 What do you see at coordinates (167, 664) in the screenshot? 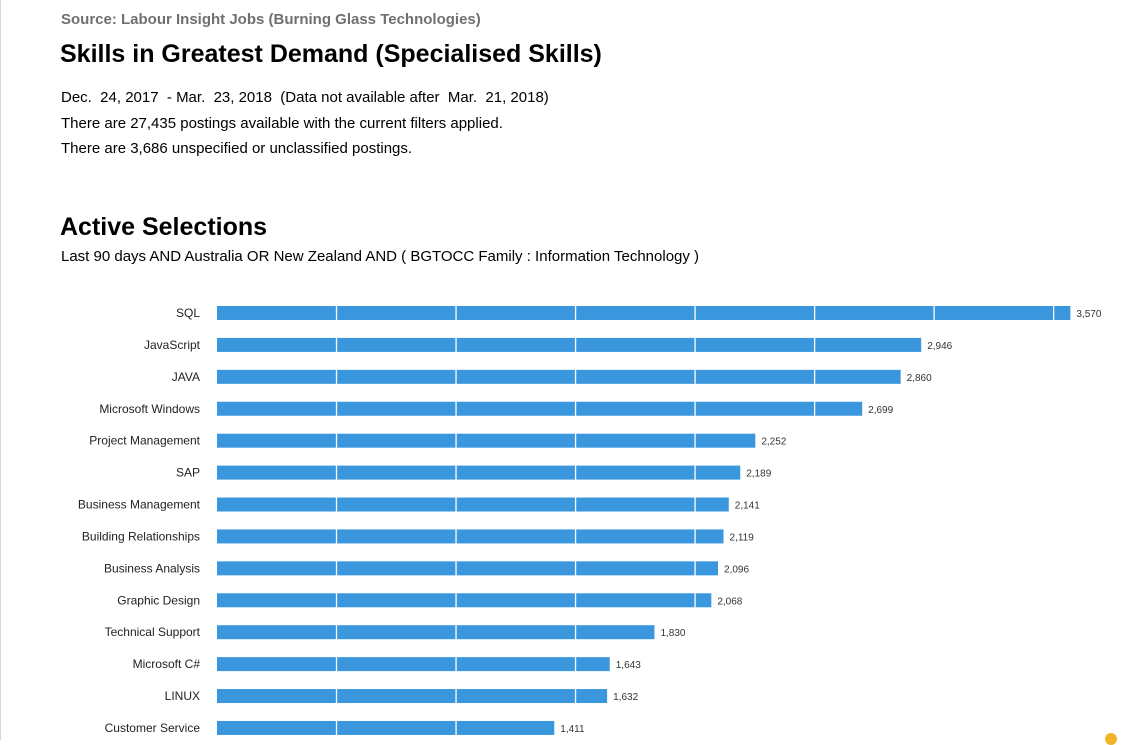
I see `category-label: Microsoft C#` at bounding box center [167, 664].